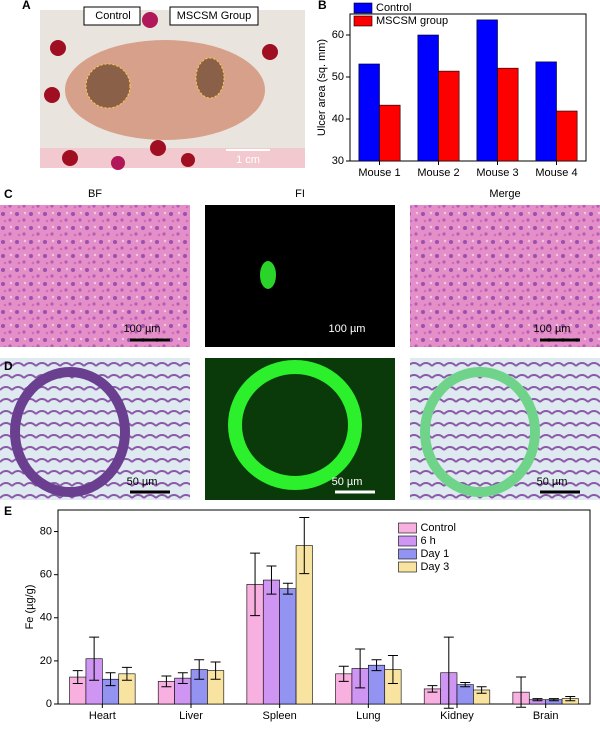 This screenshot has width=600, height=729. Describe the element at coordinates (8, 194) in the screenshot. I see `panel-label: C` at that location.